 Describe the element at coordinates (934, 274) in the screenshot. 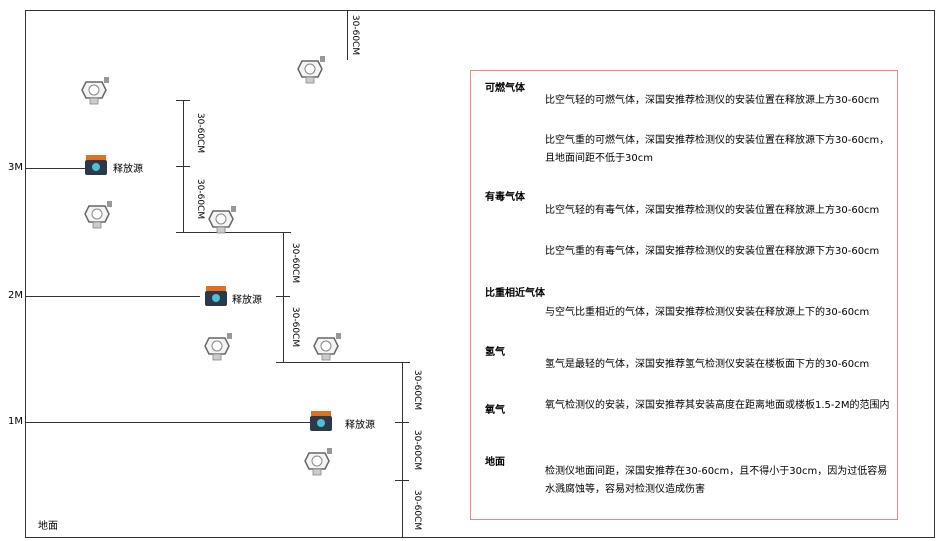

I see `frame-right` at that location.